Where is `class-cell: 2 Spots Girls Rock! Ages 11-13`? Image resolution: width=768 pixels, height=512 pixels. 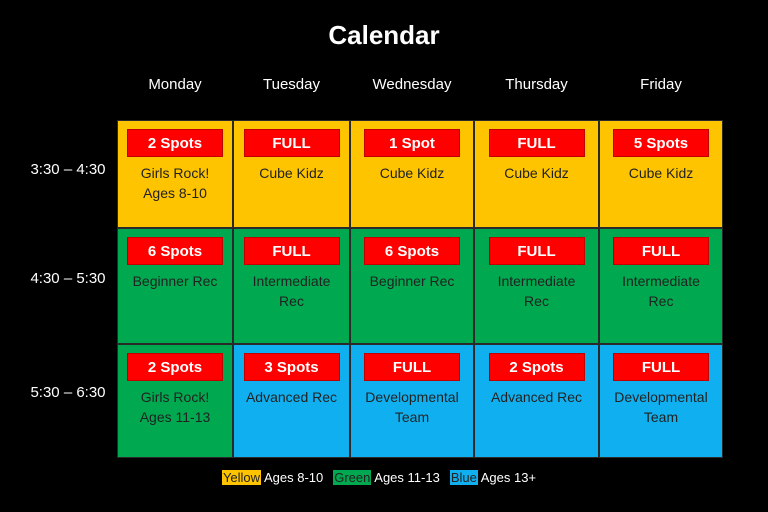
class-cell: 2 Spots Girls Rock! Ages 11-13 is located at coordinates (175, 401).